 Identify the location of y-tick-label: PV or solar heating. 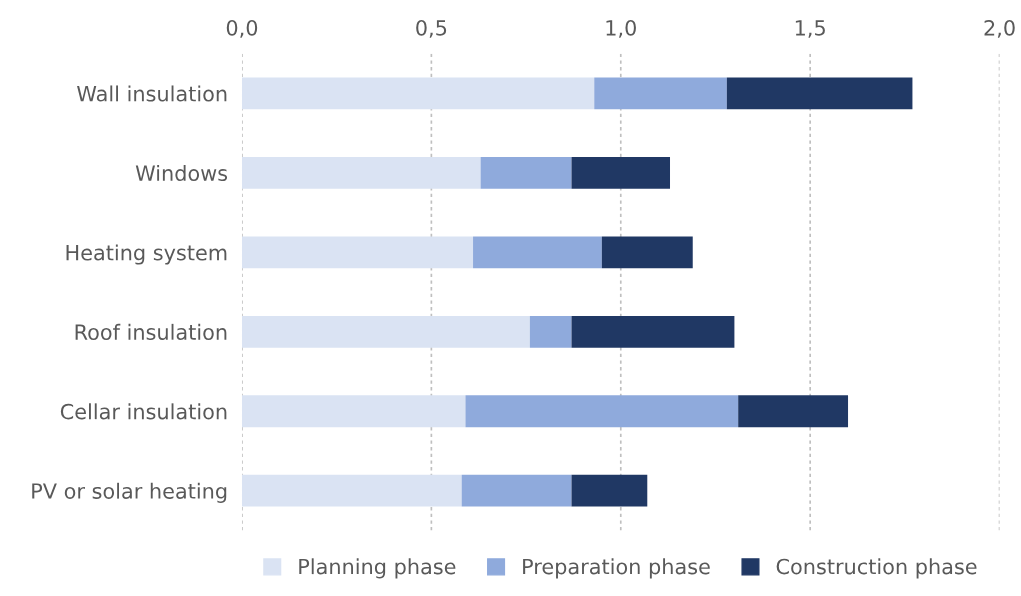
(129, 492).